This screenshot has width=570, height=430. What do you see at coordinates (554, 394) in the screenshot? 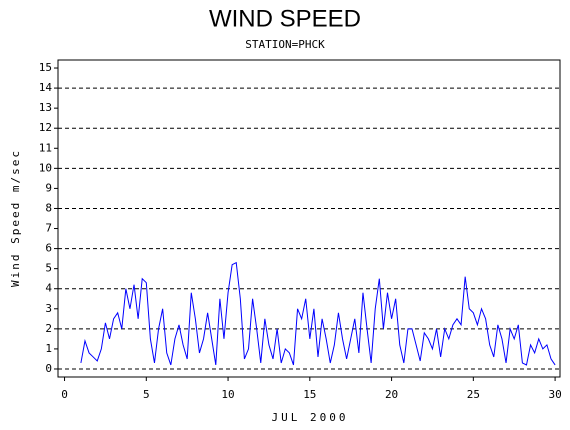
I see `x-tick-label: 30` at bounding box center [554, 394].